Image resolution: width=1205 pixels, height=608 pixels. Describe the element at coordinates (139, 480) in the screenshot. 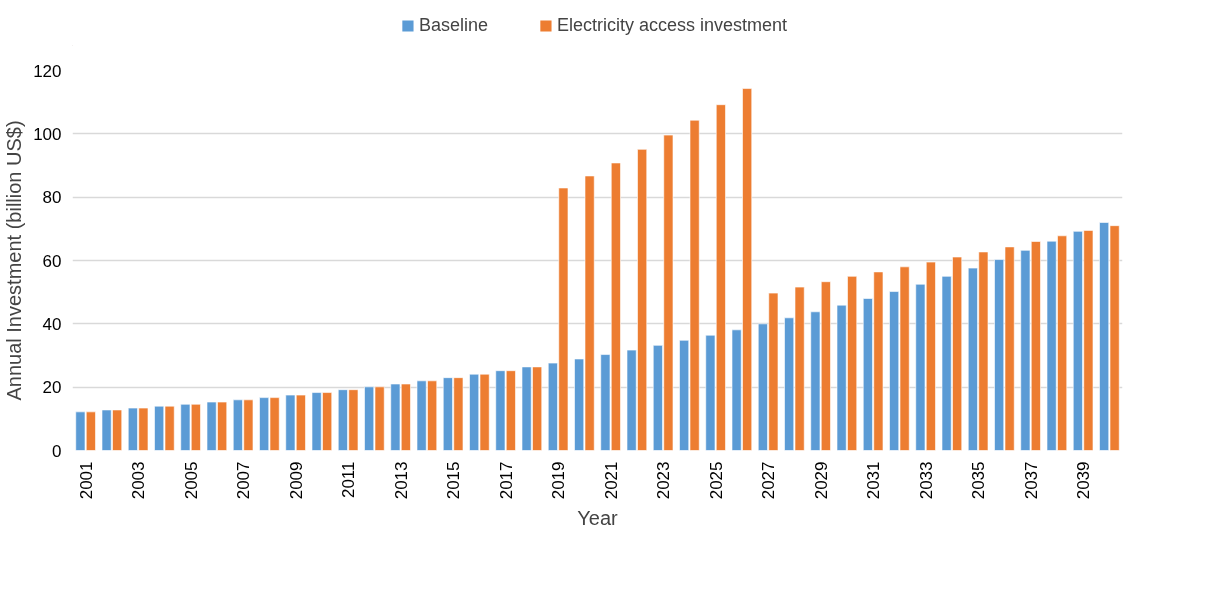

I see `x-tick-label: 2003` at that location.